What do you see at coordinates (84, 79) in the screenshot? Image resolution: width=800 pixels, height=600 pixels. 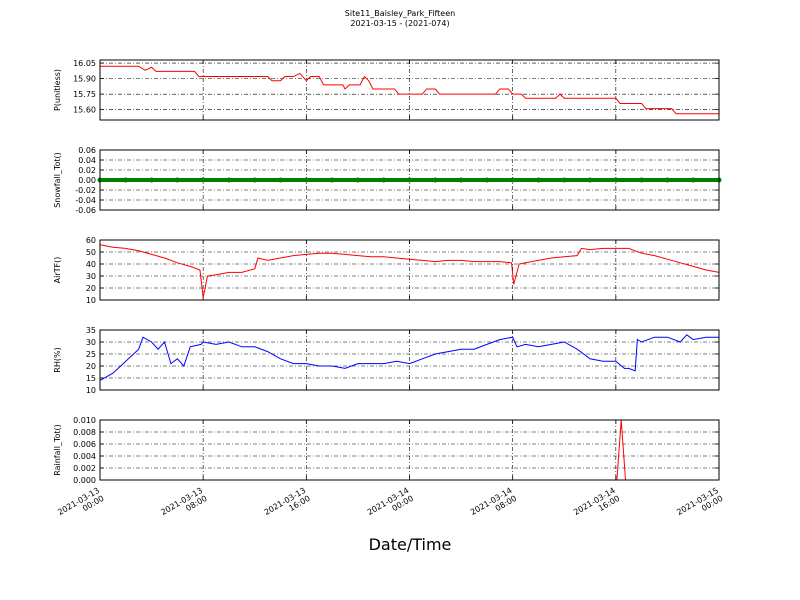 I see `y-tick-label: 15.90` at bounding box center [84, 79].